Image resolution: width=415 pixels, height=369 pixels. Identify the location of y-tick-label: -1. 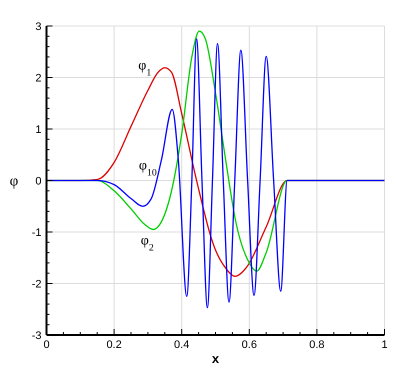
(37, 233).